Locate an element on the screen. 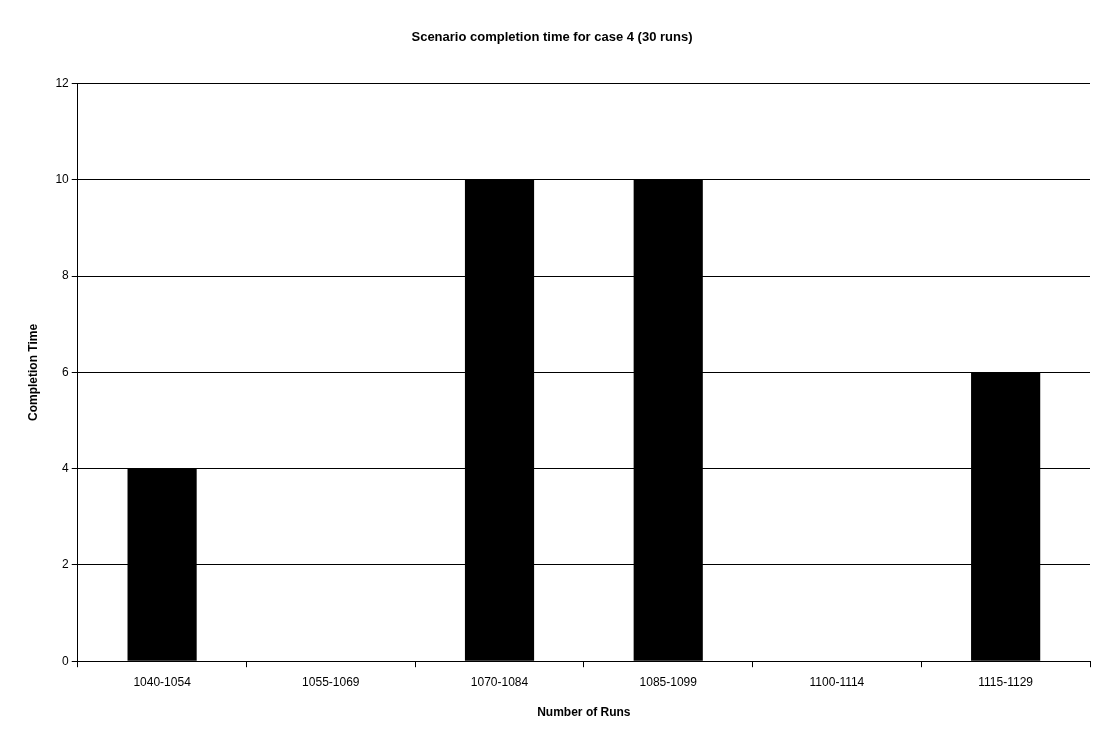  x-axis-title: Number of Runs is located at coordinates (584, 712).